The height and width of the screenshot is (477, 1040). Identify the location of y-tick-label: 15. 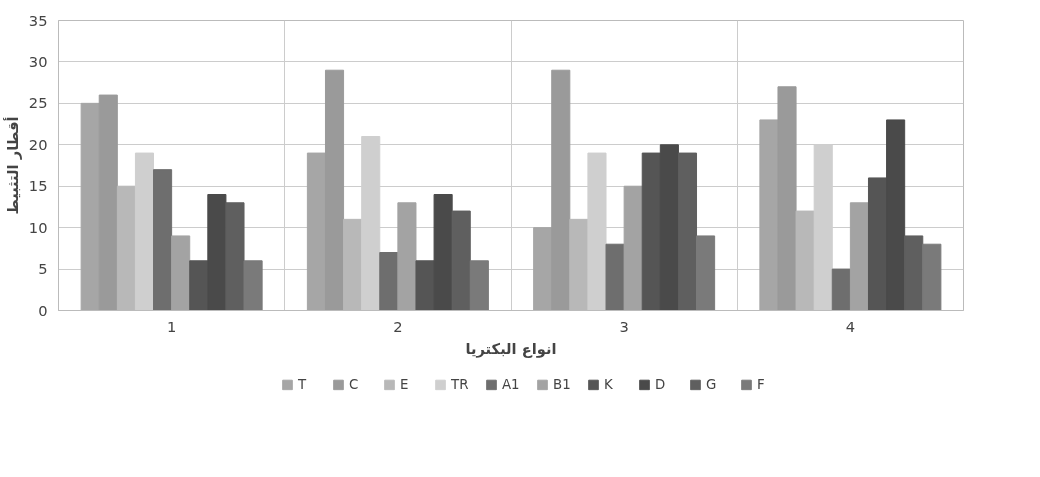
(38, 186).